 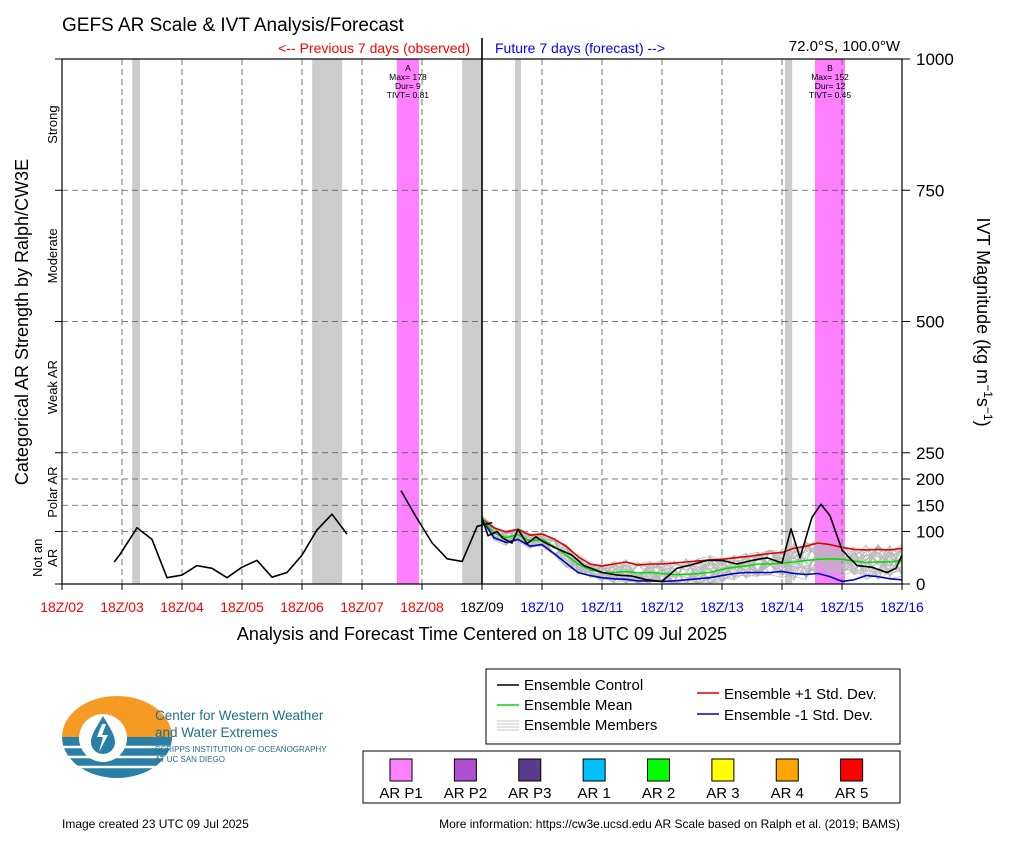 What do you see at coordinates (590, 725) in the screenshot?
I see `legend-members-label: Ensemble Members` at bounding box center [590, 725].